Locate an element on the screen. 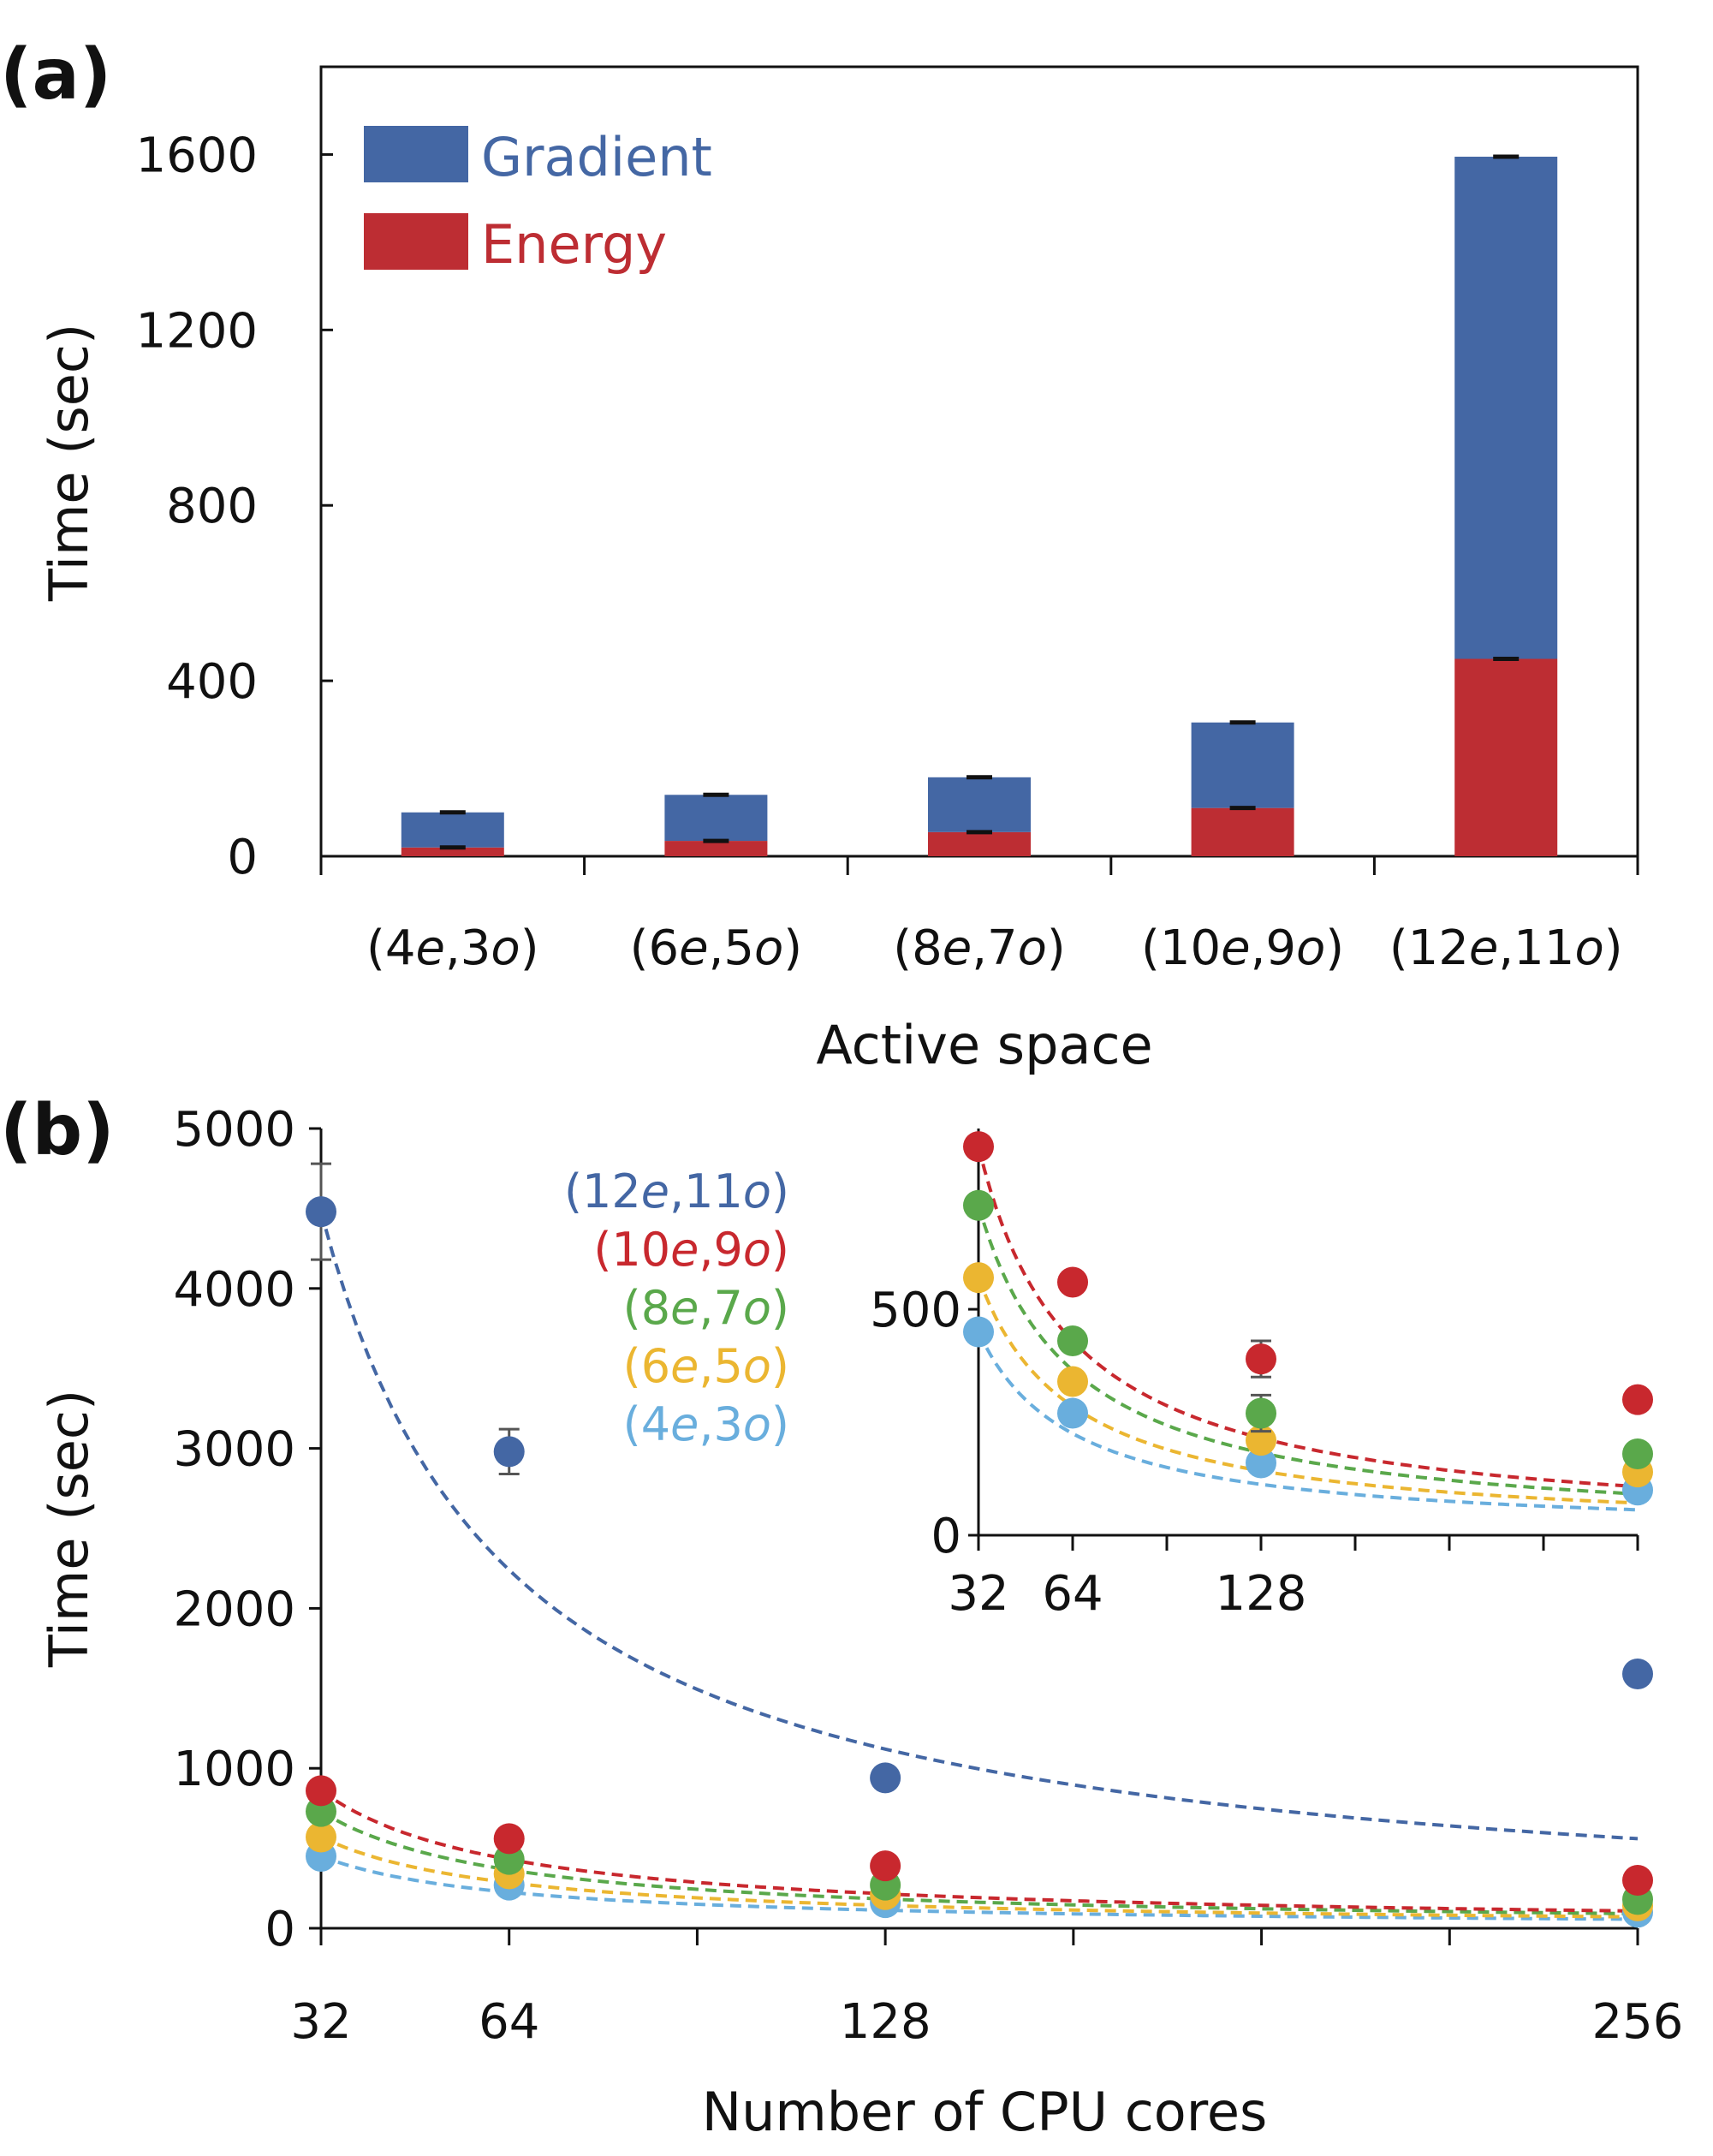 Image resolution: width=1713 pixels, height=2156 pixels. inset-y-tick-label: 0 is located at coordinates (946, 1536).